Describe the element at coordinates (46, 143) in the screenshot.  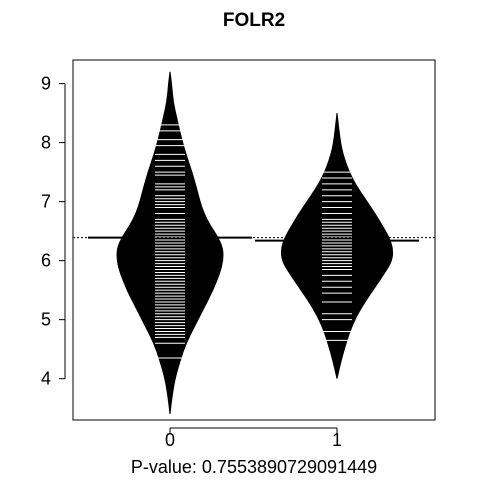
I see `y-tick-label: 8` at that location.